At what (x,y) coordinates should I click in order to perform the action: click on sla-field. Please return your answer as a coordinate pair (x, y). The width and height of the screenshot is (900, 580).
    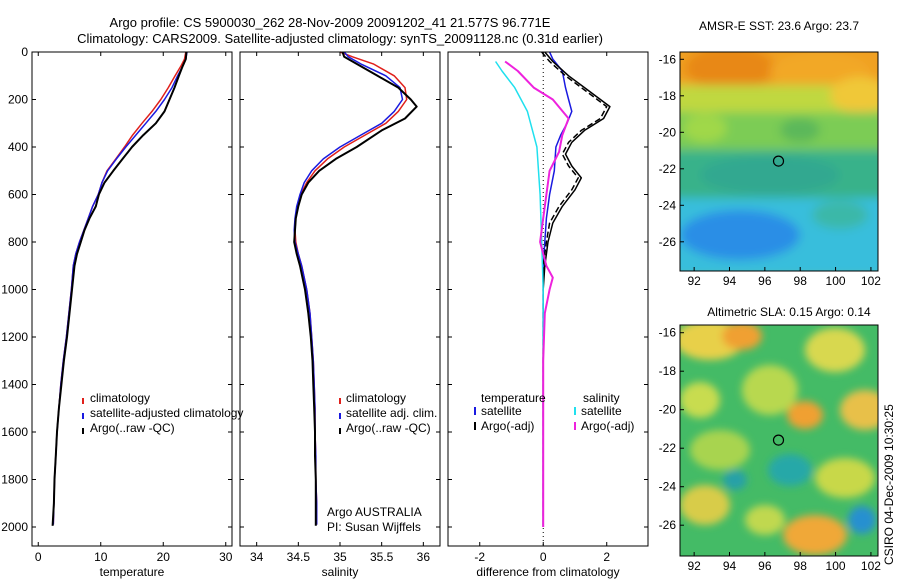
    Looking at the image, I should click on (779, 440).